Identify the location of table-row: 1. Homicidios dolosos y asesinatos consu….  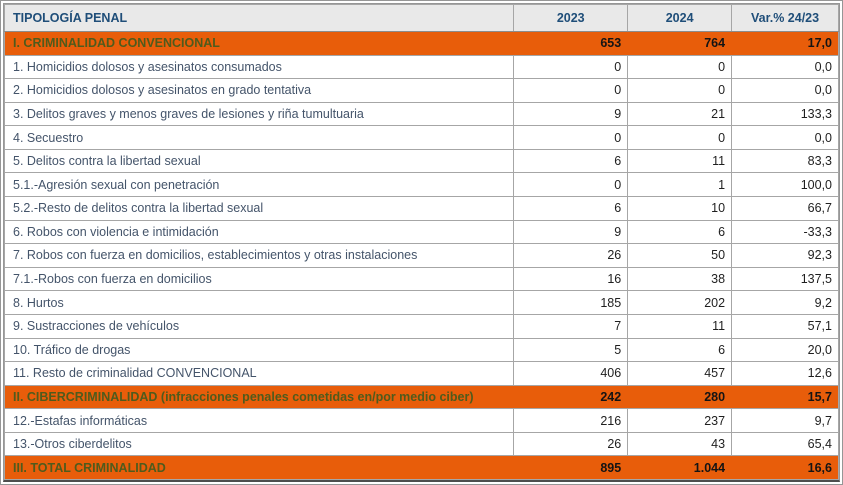
(421, 67).